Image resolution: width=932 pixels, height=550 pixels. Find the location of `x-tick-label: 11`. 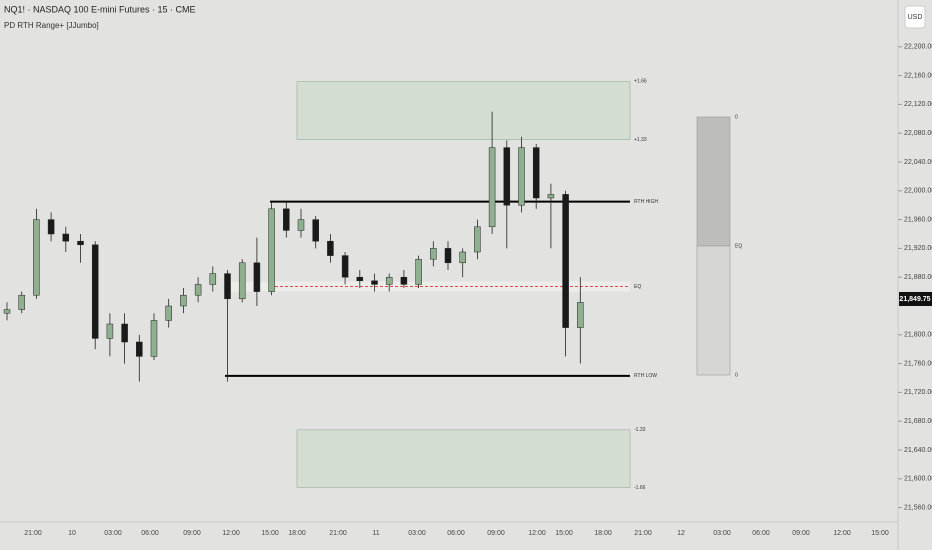

x-tick-label: 11 is located at coordinates (375, 533).